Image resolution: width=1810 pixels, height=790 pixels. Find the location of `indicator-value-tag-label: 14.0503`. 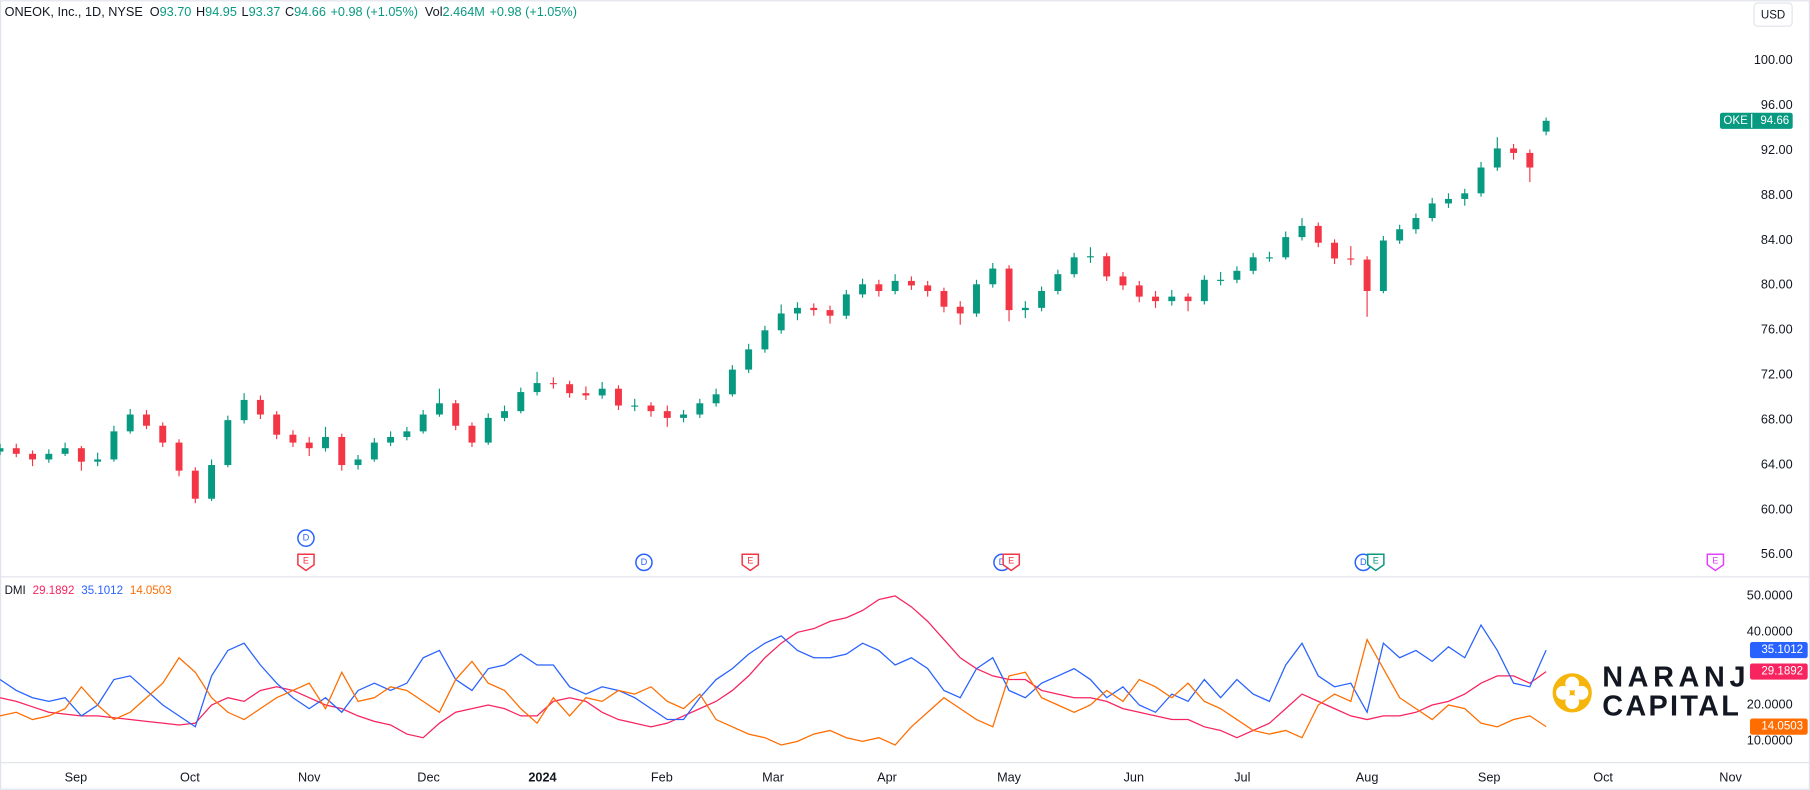

indicator-value-tag-label: 14.0503 is located at coordinates (1782, 727).